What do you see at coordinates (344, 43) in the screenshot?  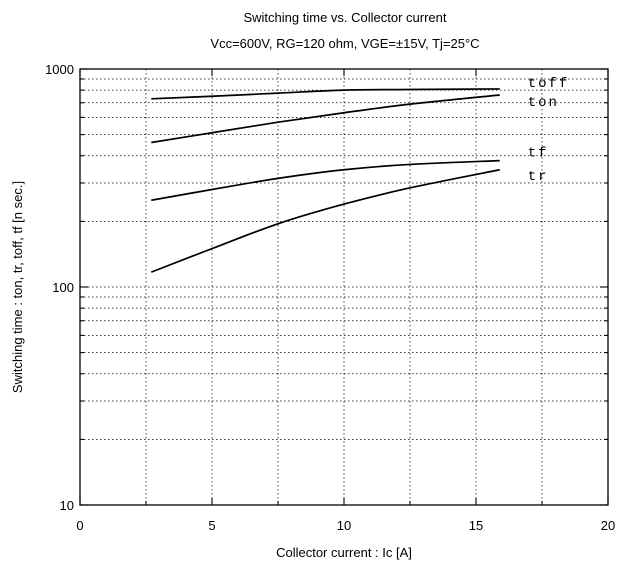 I see `chart-subtitle: Vcc=600V, RG=120 ohm, VGE=±15V, Tj=25°C` at bounding box center [344, 43].